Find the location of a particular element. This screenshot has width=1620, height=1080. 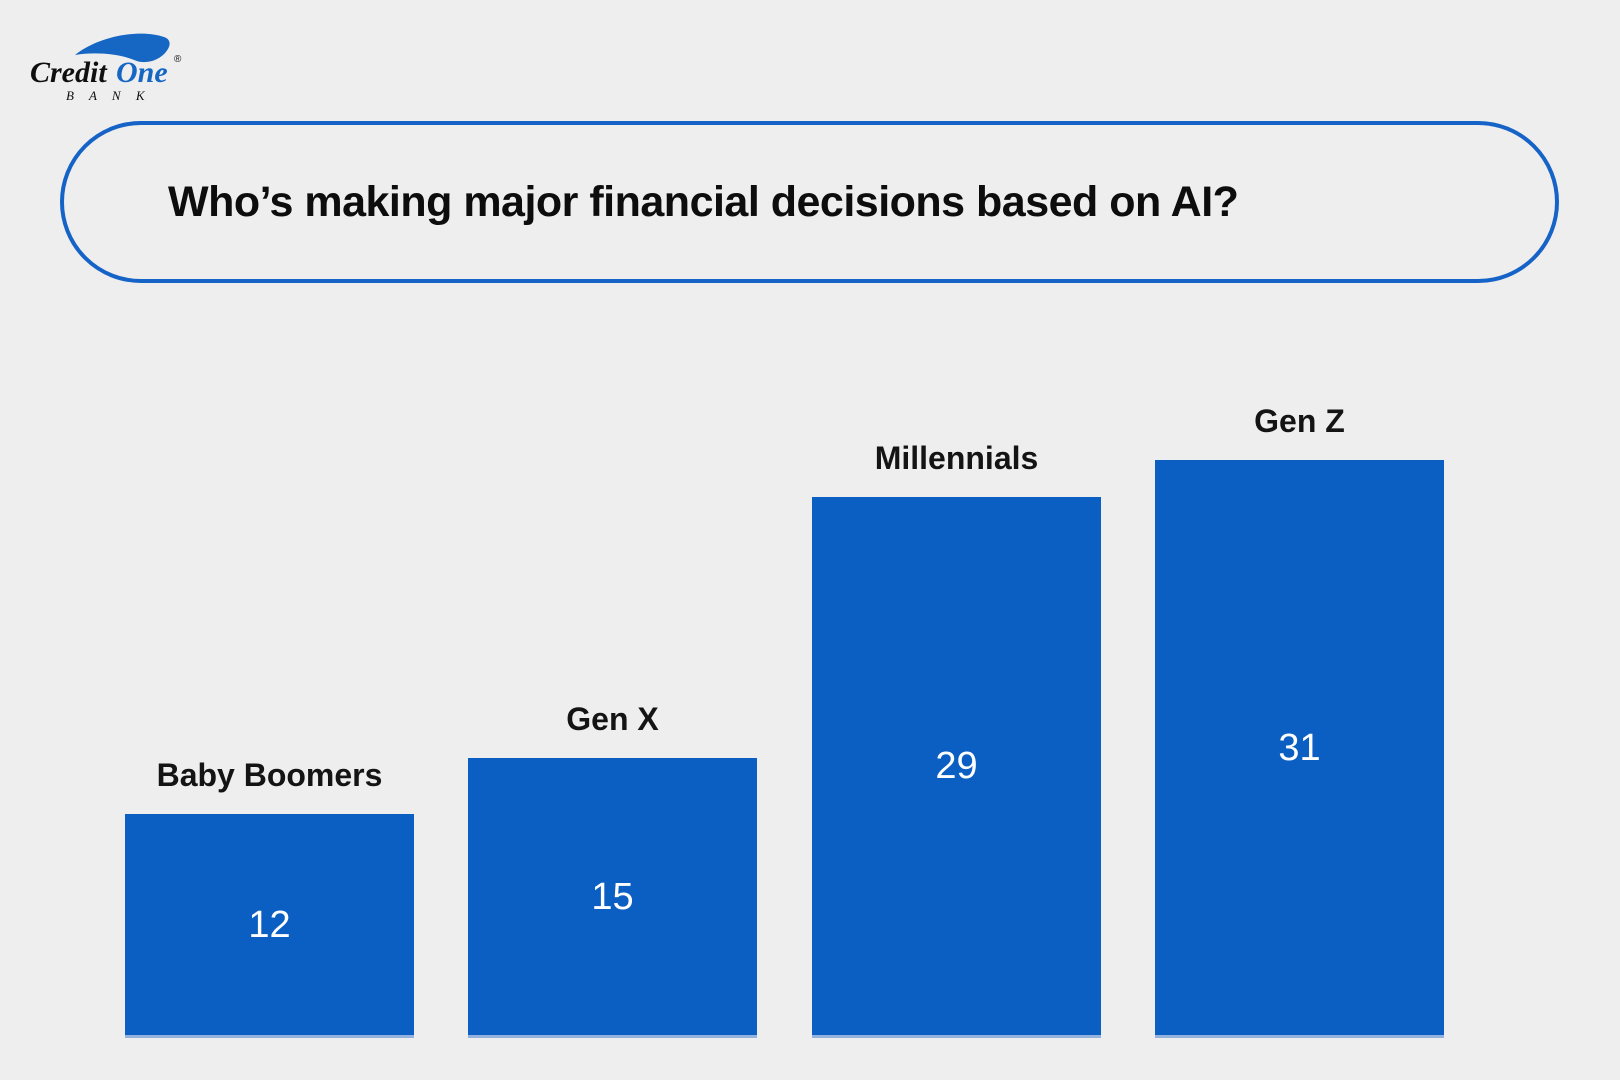

bar-value-label-gen-x: 15 is located at coordinates (612, 896).